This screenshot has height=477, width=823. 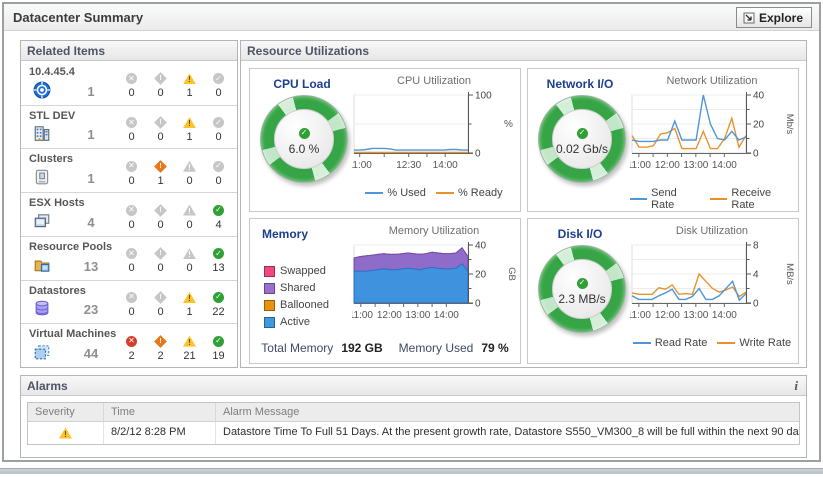 I want to click on fatal-count: 2, so click(x=131, y=355).